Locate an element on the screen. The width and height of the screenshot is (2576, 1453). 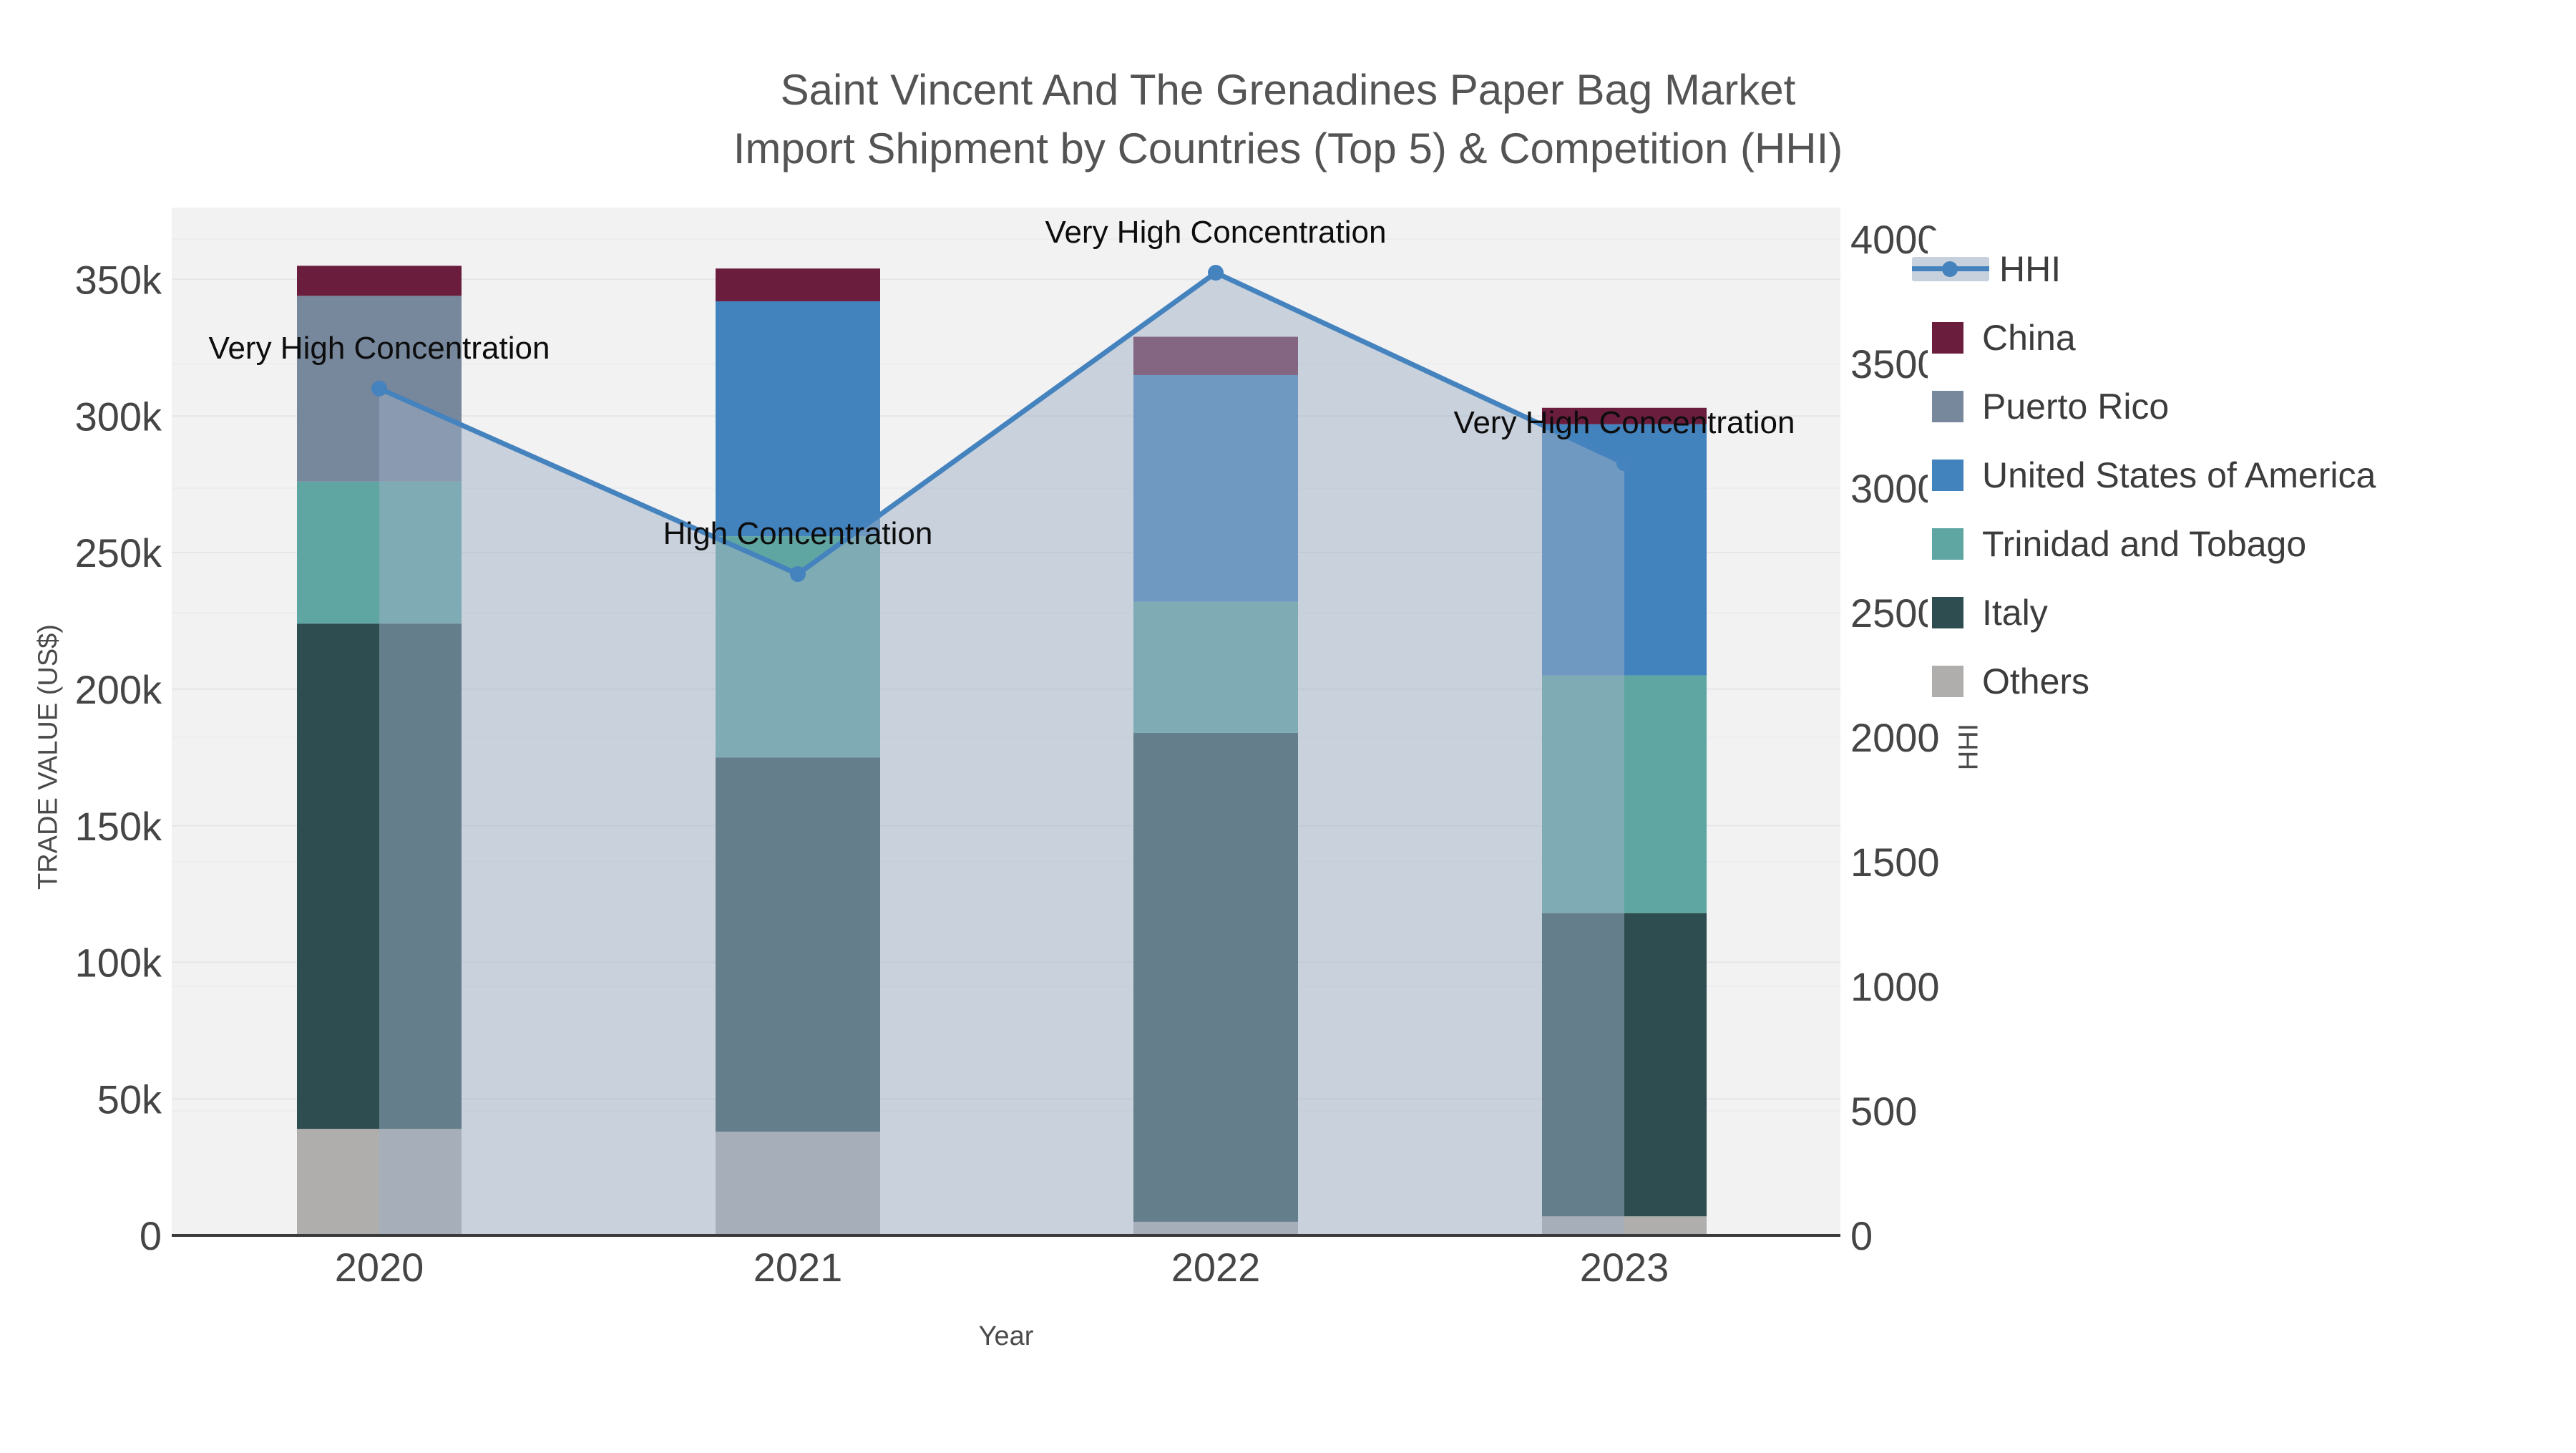
legend-item-others: Others is located at coordinates (2204, 681).